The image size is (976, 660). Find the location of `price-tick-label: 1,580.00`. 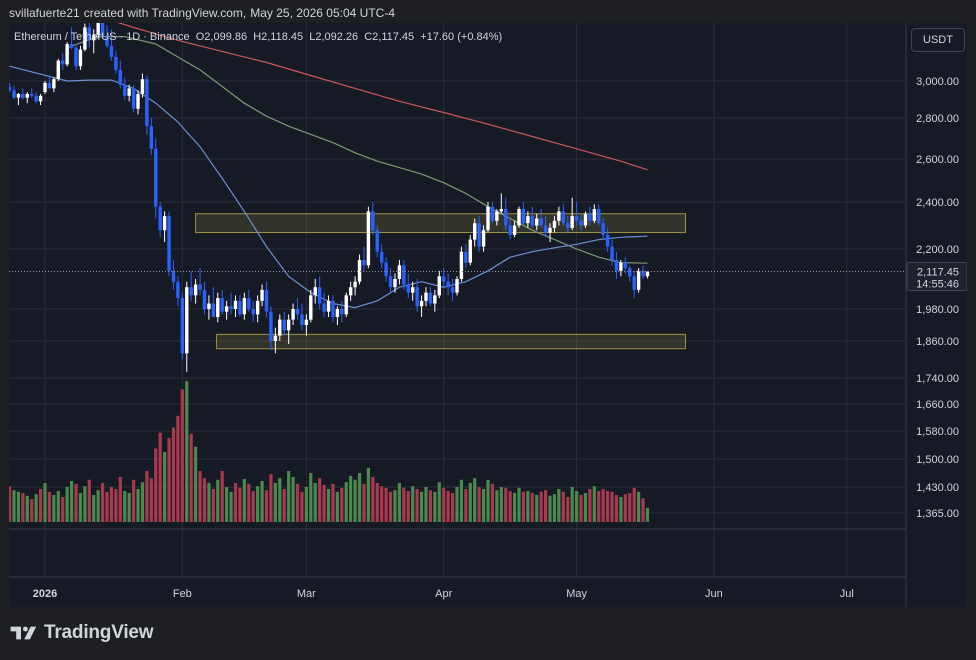

price-tick-label: 1,580.00 is located at coordinates (937, 432).